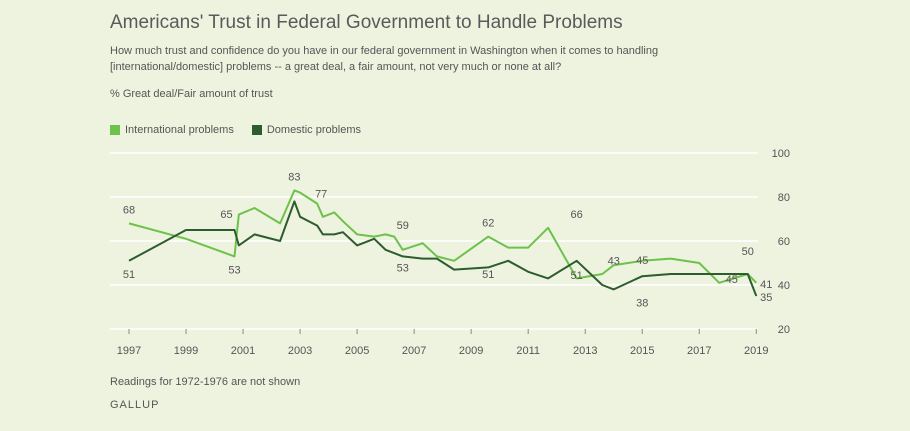 The height and width of the screenshot is (431, 910). Describe the element at coordinates (226, 215) in the screenshot. I see `data-label: 65` at that location.